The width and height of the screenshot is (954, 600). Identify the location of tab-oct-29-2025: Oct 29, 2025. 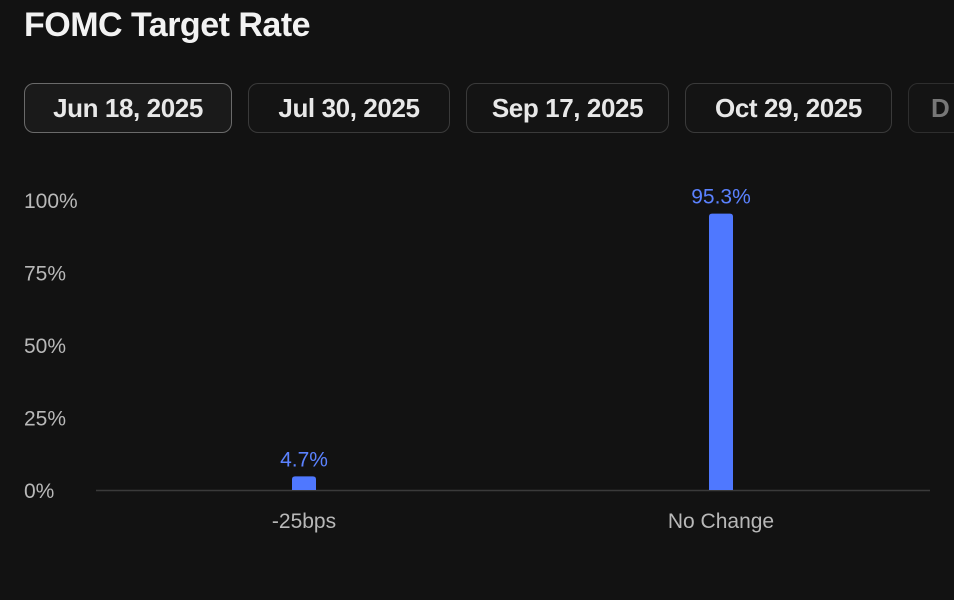
(788, 108).